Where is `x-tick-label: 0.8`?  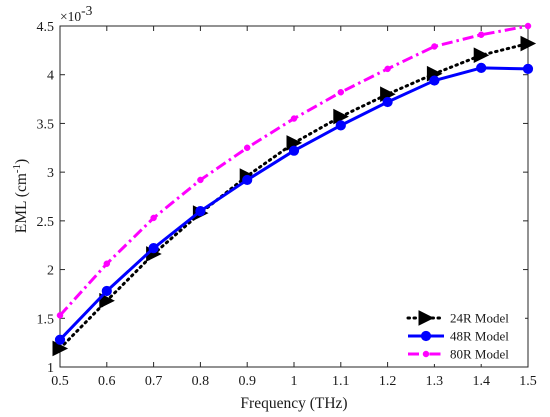
x-tick-label: 0.8 is located at coordinates (201, 381).